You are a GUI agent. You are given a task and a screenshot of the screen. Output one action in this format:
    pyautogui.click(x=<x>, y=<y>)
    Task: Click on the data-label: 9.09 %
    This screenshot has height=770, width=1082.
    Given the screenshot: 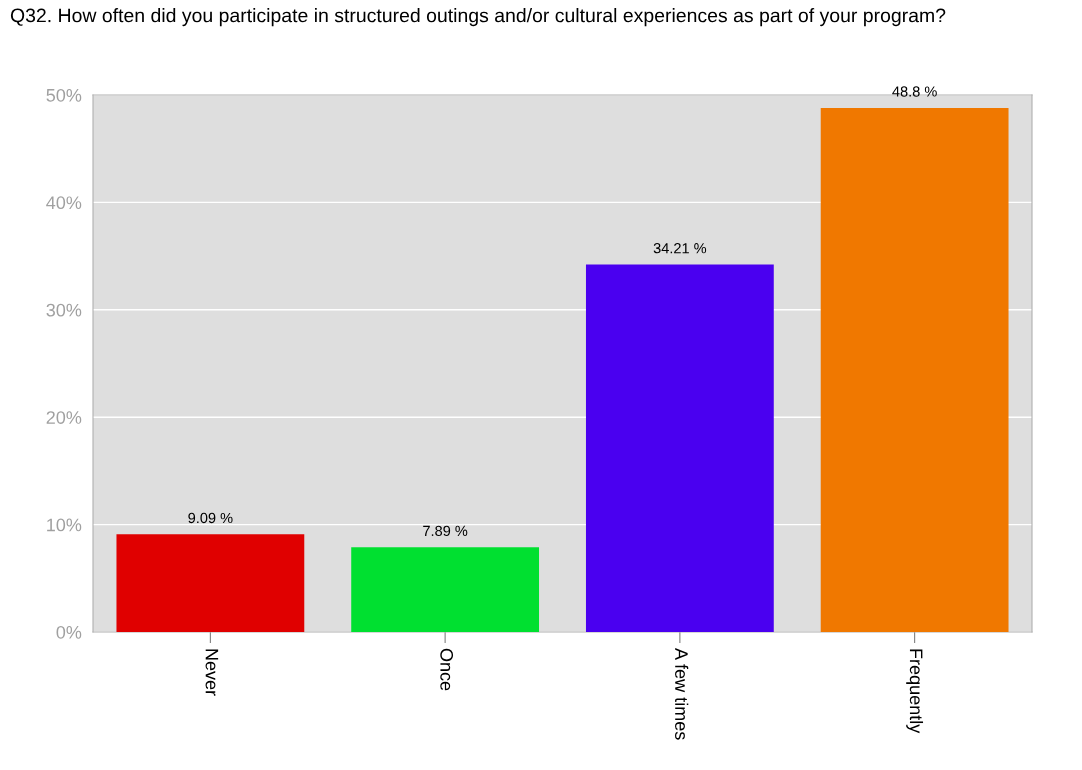 What is the action you would take?
    pyautogui.click(x=210, y=518)
    